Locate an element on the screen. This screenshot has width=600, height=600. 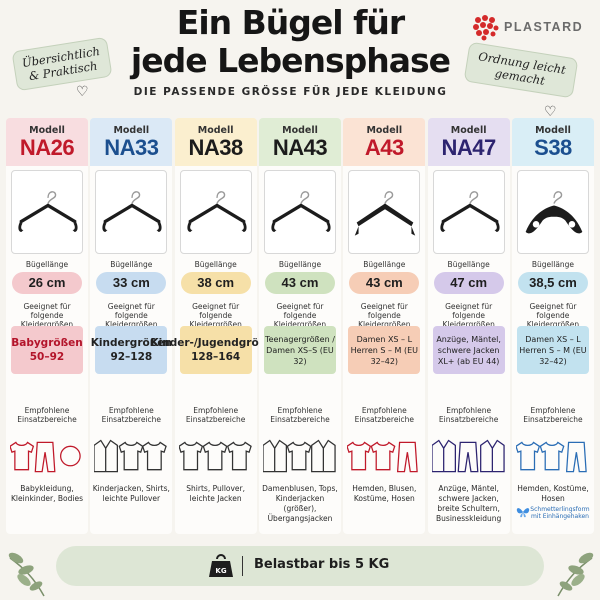
footer-bar: KG Belastbar bis 5 KG is located at coordinates (300, 566).